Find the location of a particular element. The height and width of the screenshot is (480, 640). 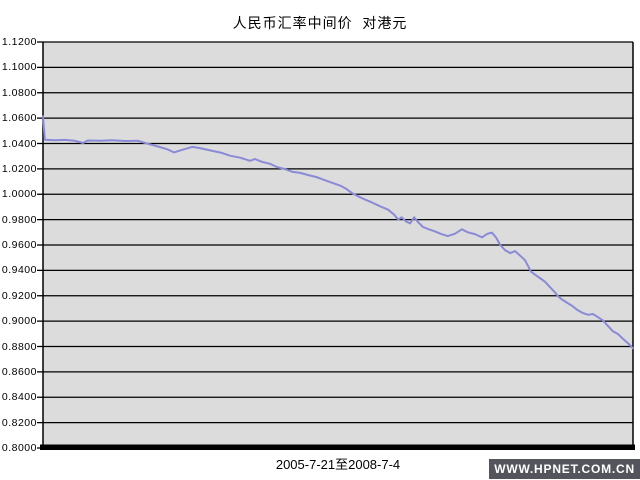

y-tick-label: 0.9400 is located at coordinates (19, 270).